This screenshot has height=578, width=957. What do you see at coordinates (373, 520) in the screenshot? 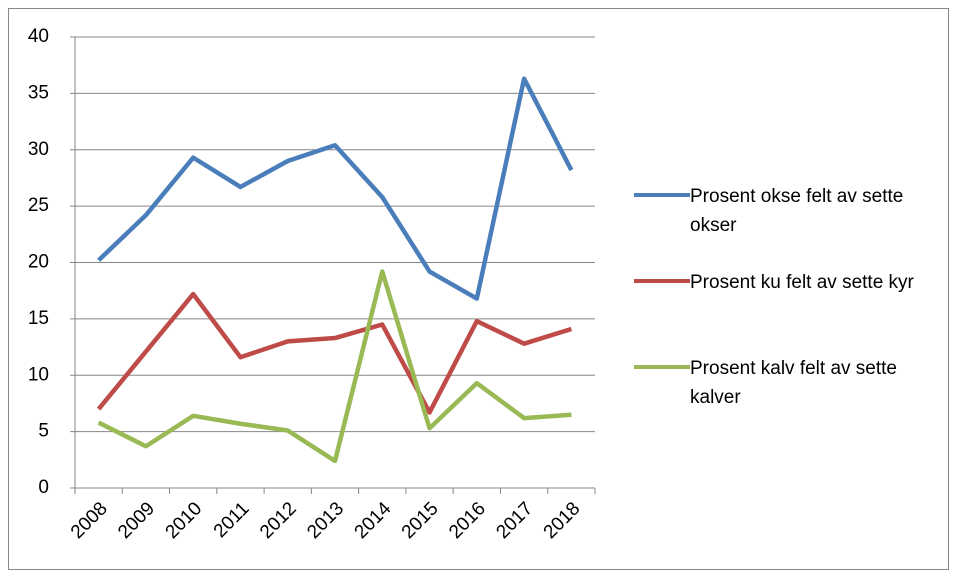
I see `x-tick-label: 2014` at bounding box center [373, 520].